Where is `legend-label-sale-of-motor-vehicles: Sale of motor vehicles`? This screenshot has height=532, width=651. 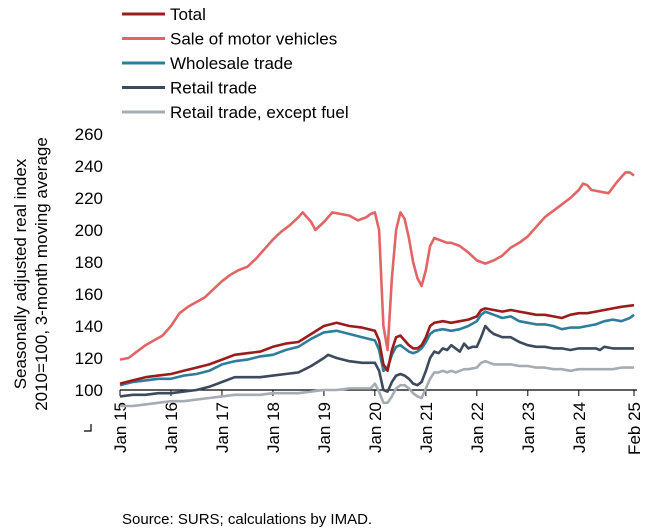 legend-label-sale-of-motor-vehicles: Sale of motor vehicles is located at coordinates (253, 39).